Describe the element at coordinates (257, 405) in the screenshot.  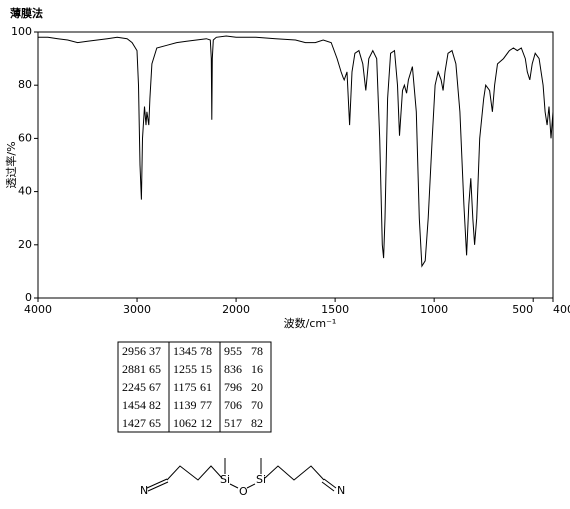
I see `peak-transmittance: 70` at that location.